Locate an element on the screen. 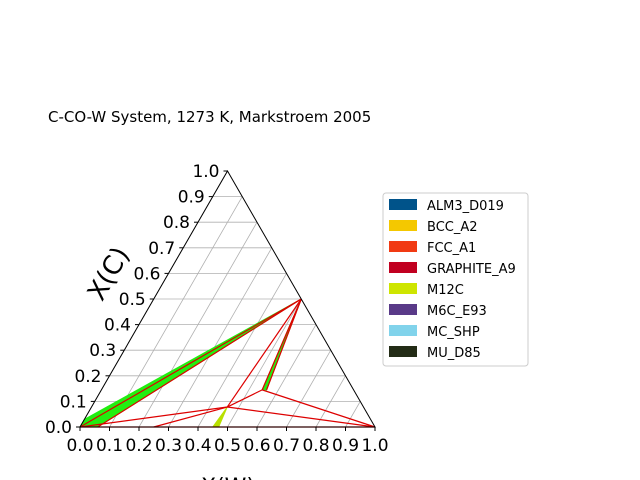  x-tick-label: 0.9 is located at coordinates (345, 446).